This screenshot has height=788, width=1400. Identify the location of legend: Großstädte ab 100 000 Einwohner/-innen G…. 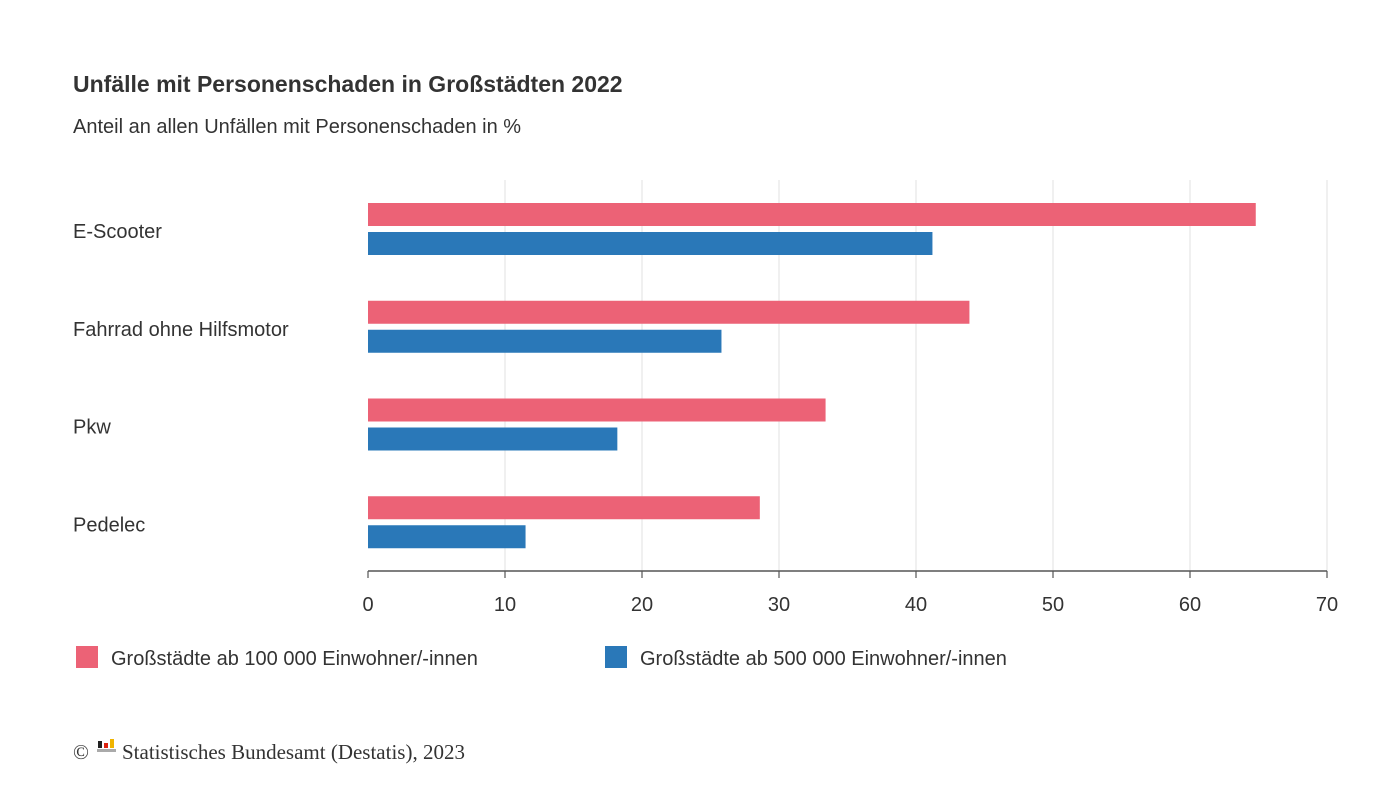
(541, 658).